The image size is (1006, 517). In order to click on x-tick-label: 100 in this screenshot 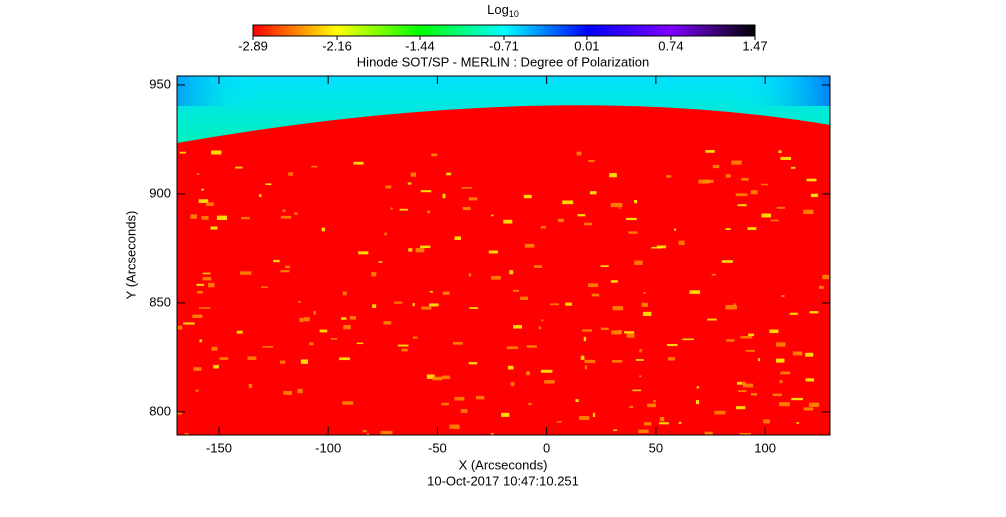, I will do `click(765, 447)`.